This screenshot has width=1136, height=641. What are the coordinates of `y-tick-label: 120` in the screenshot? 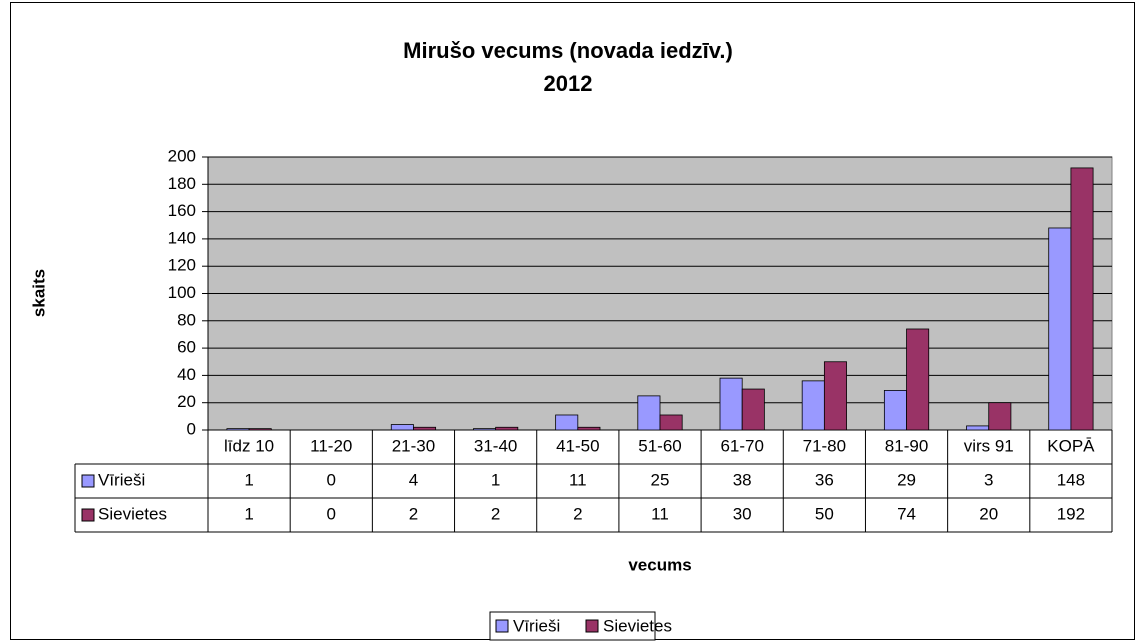 It's located at (182, 265).